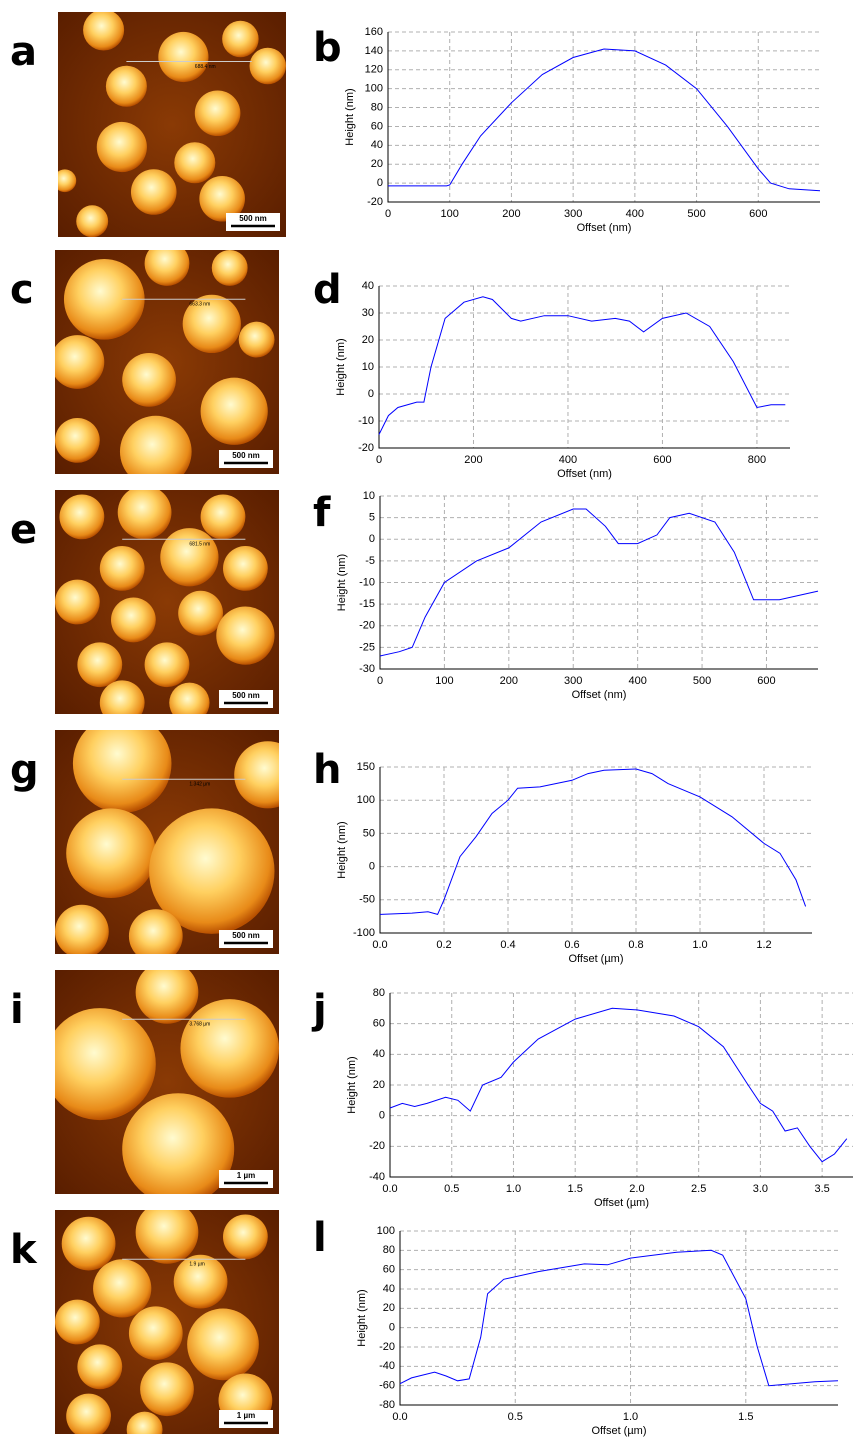 This screenshot has height=1443, width=854. I want to click on afm-image: 1.342 µm, so click(167, 842).